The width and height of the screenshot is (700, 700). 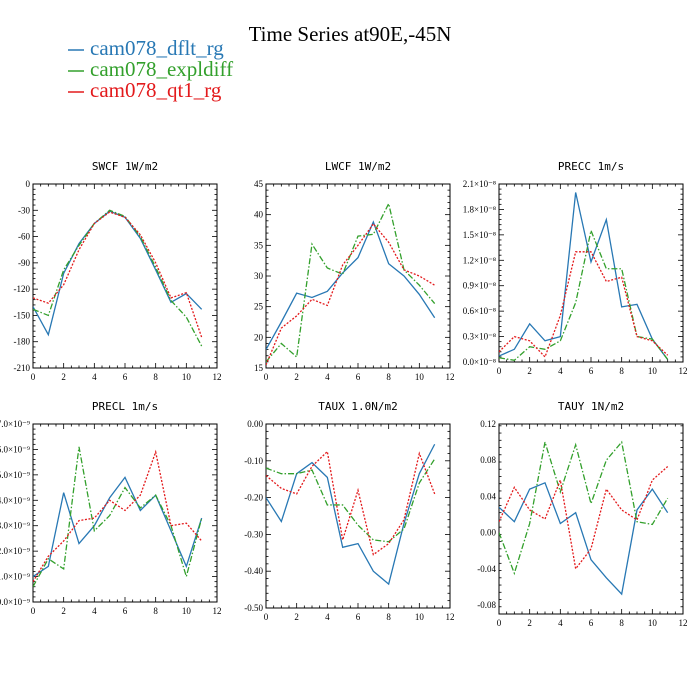 I want to click on panel-units: 1N/m2, so click(x=607, y=406).